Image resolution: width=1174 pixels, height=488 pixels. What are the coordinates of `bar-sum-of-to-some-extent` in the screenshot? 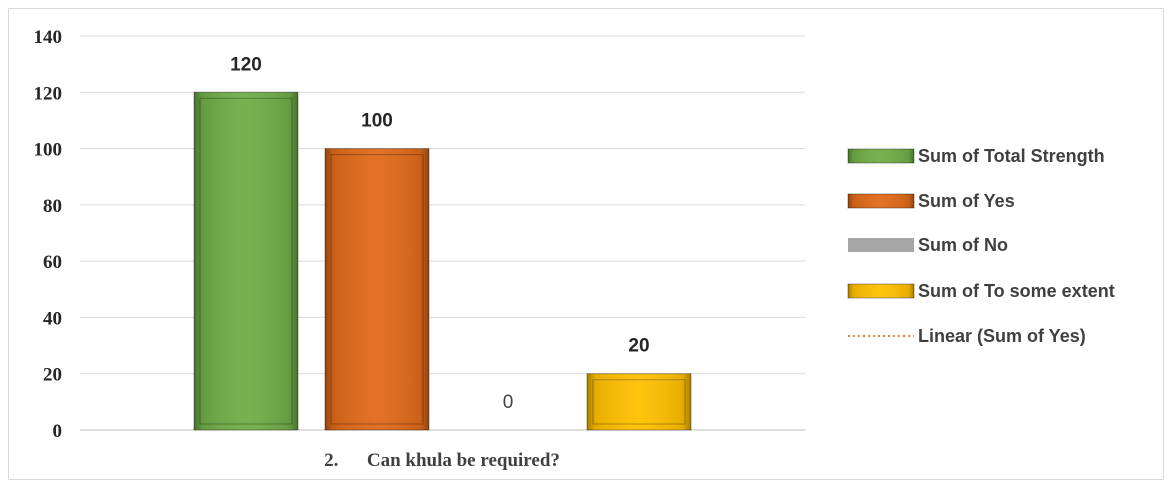 It's located at (639, 402).